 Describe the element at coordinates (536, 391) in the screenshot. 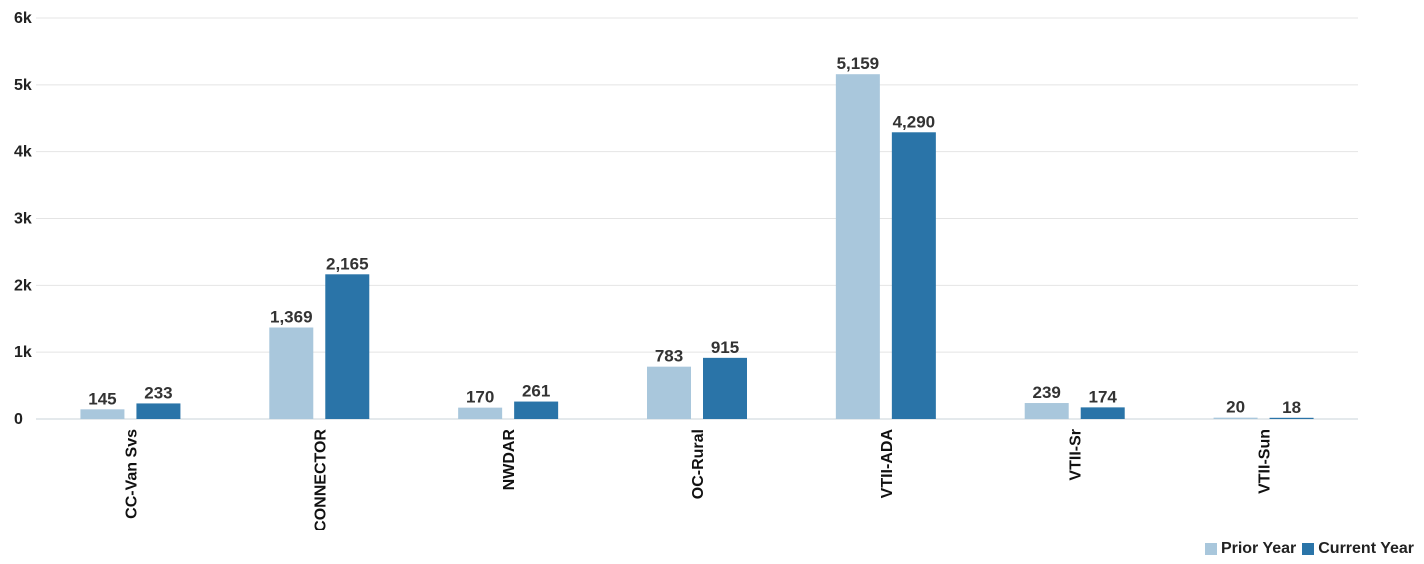

I see `data-label-current-2: 261` at that location.